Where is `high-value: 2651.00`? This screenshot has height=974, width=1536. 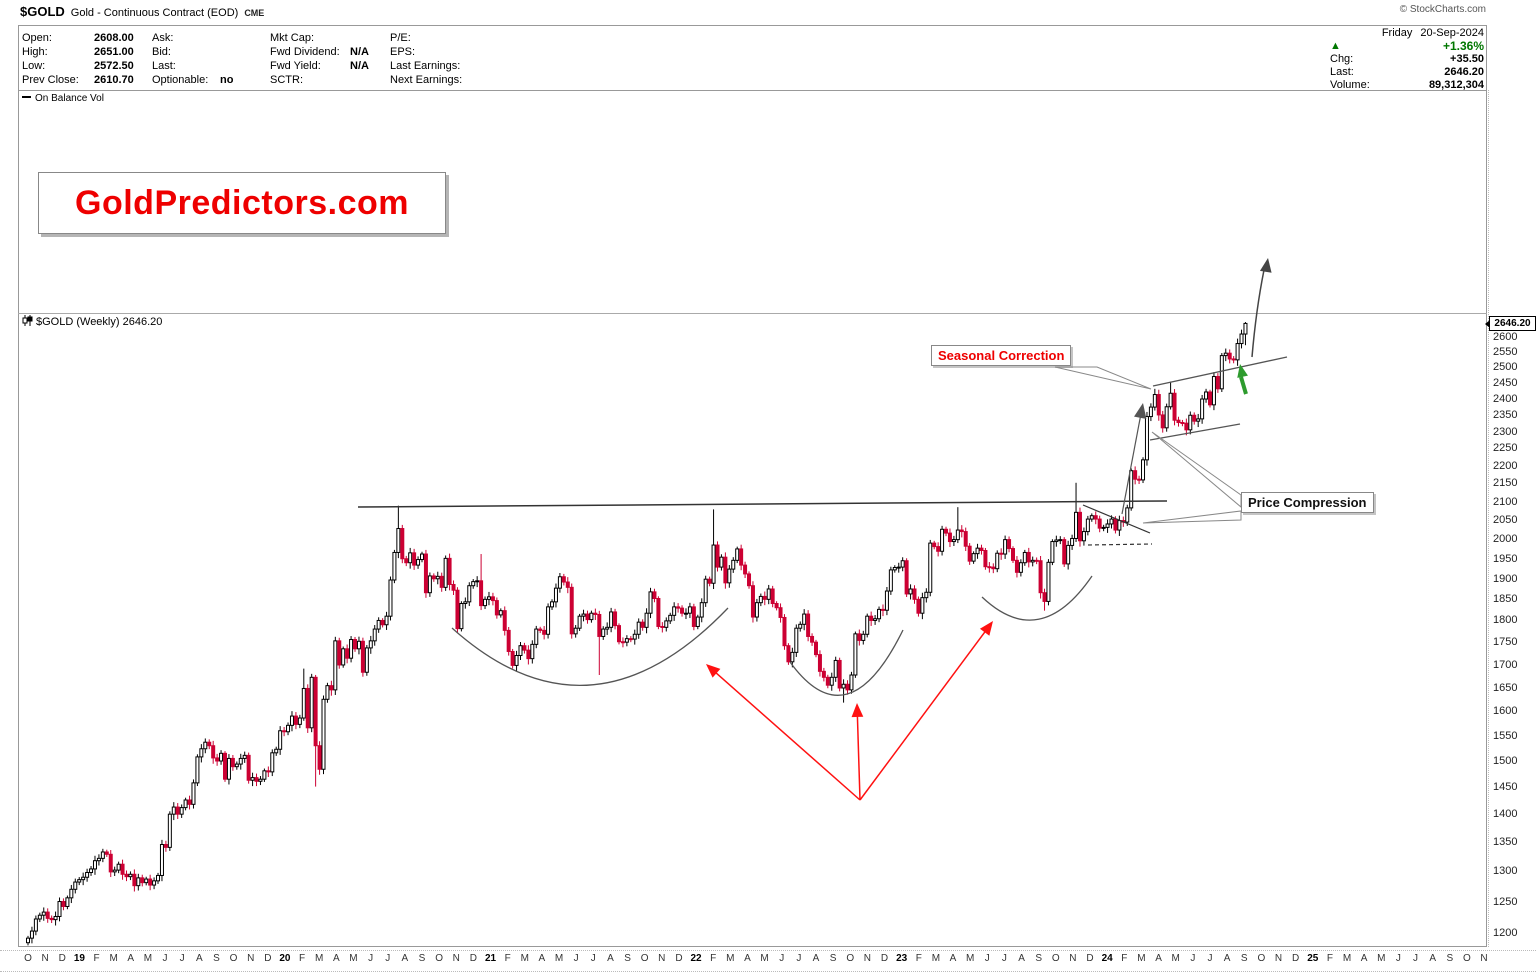
high-value: 2651.00 is located at coordinates (114, 52).